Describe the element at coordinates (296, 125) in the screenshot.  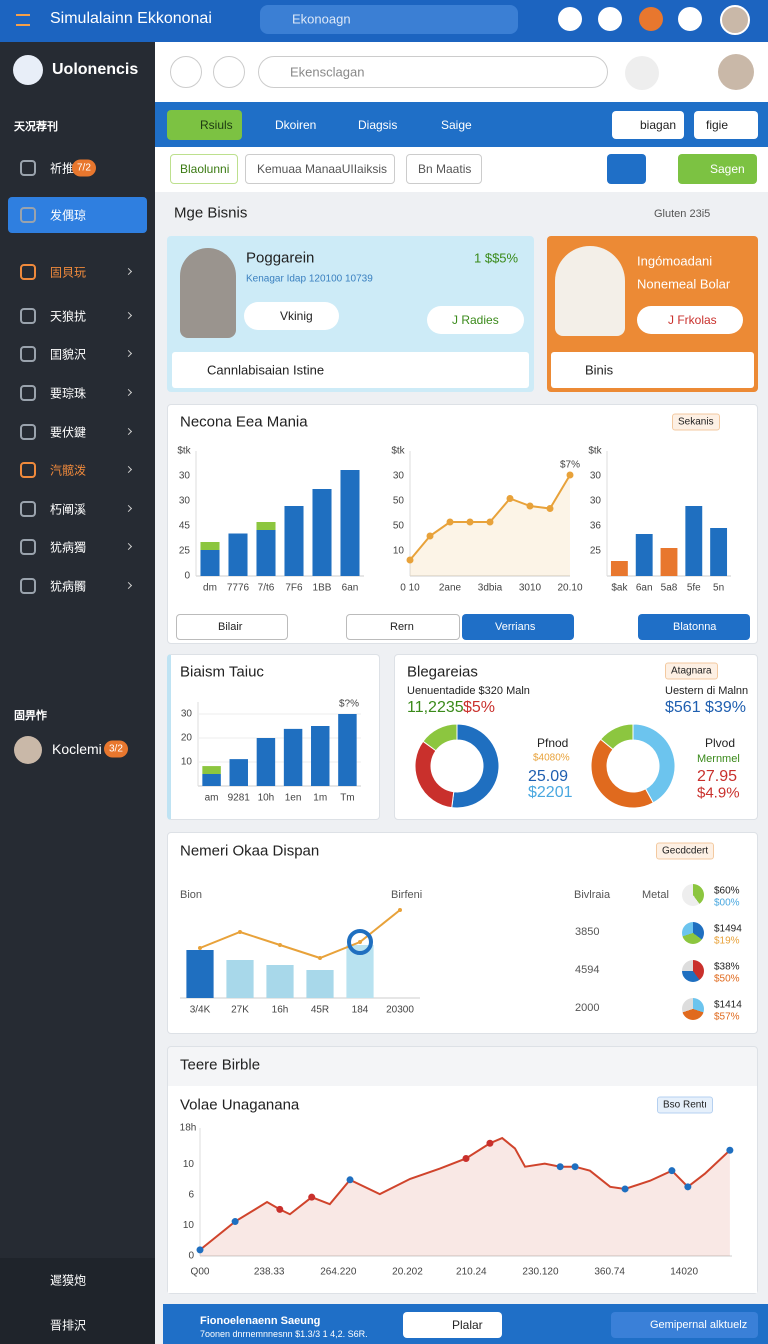
I see `tab: Dkoiren` at that location.